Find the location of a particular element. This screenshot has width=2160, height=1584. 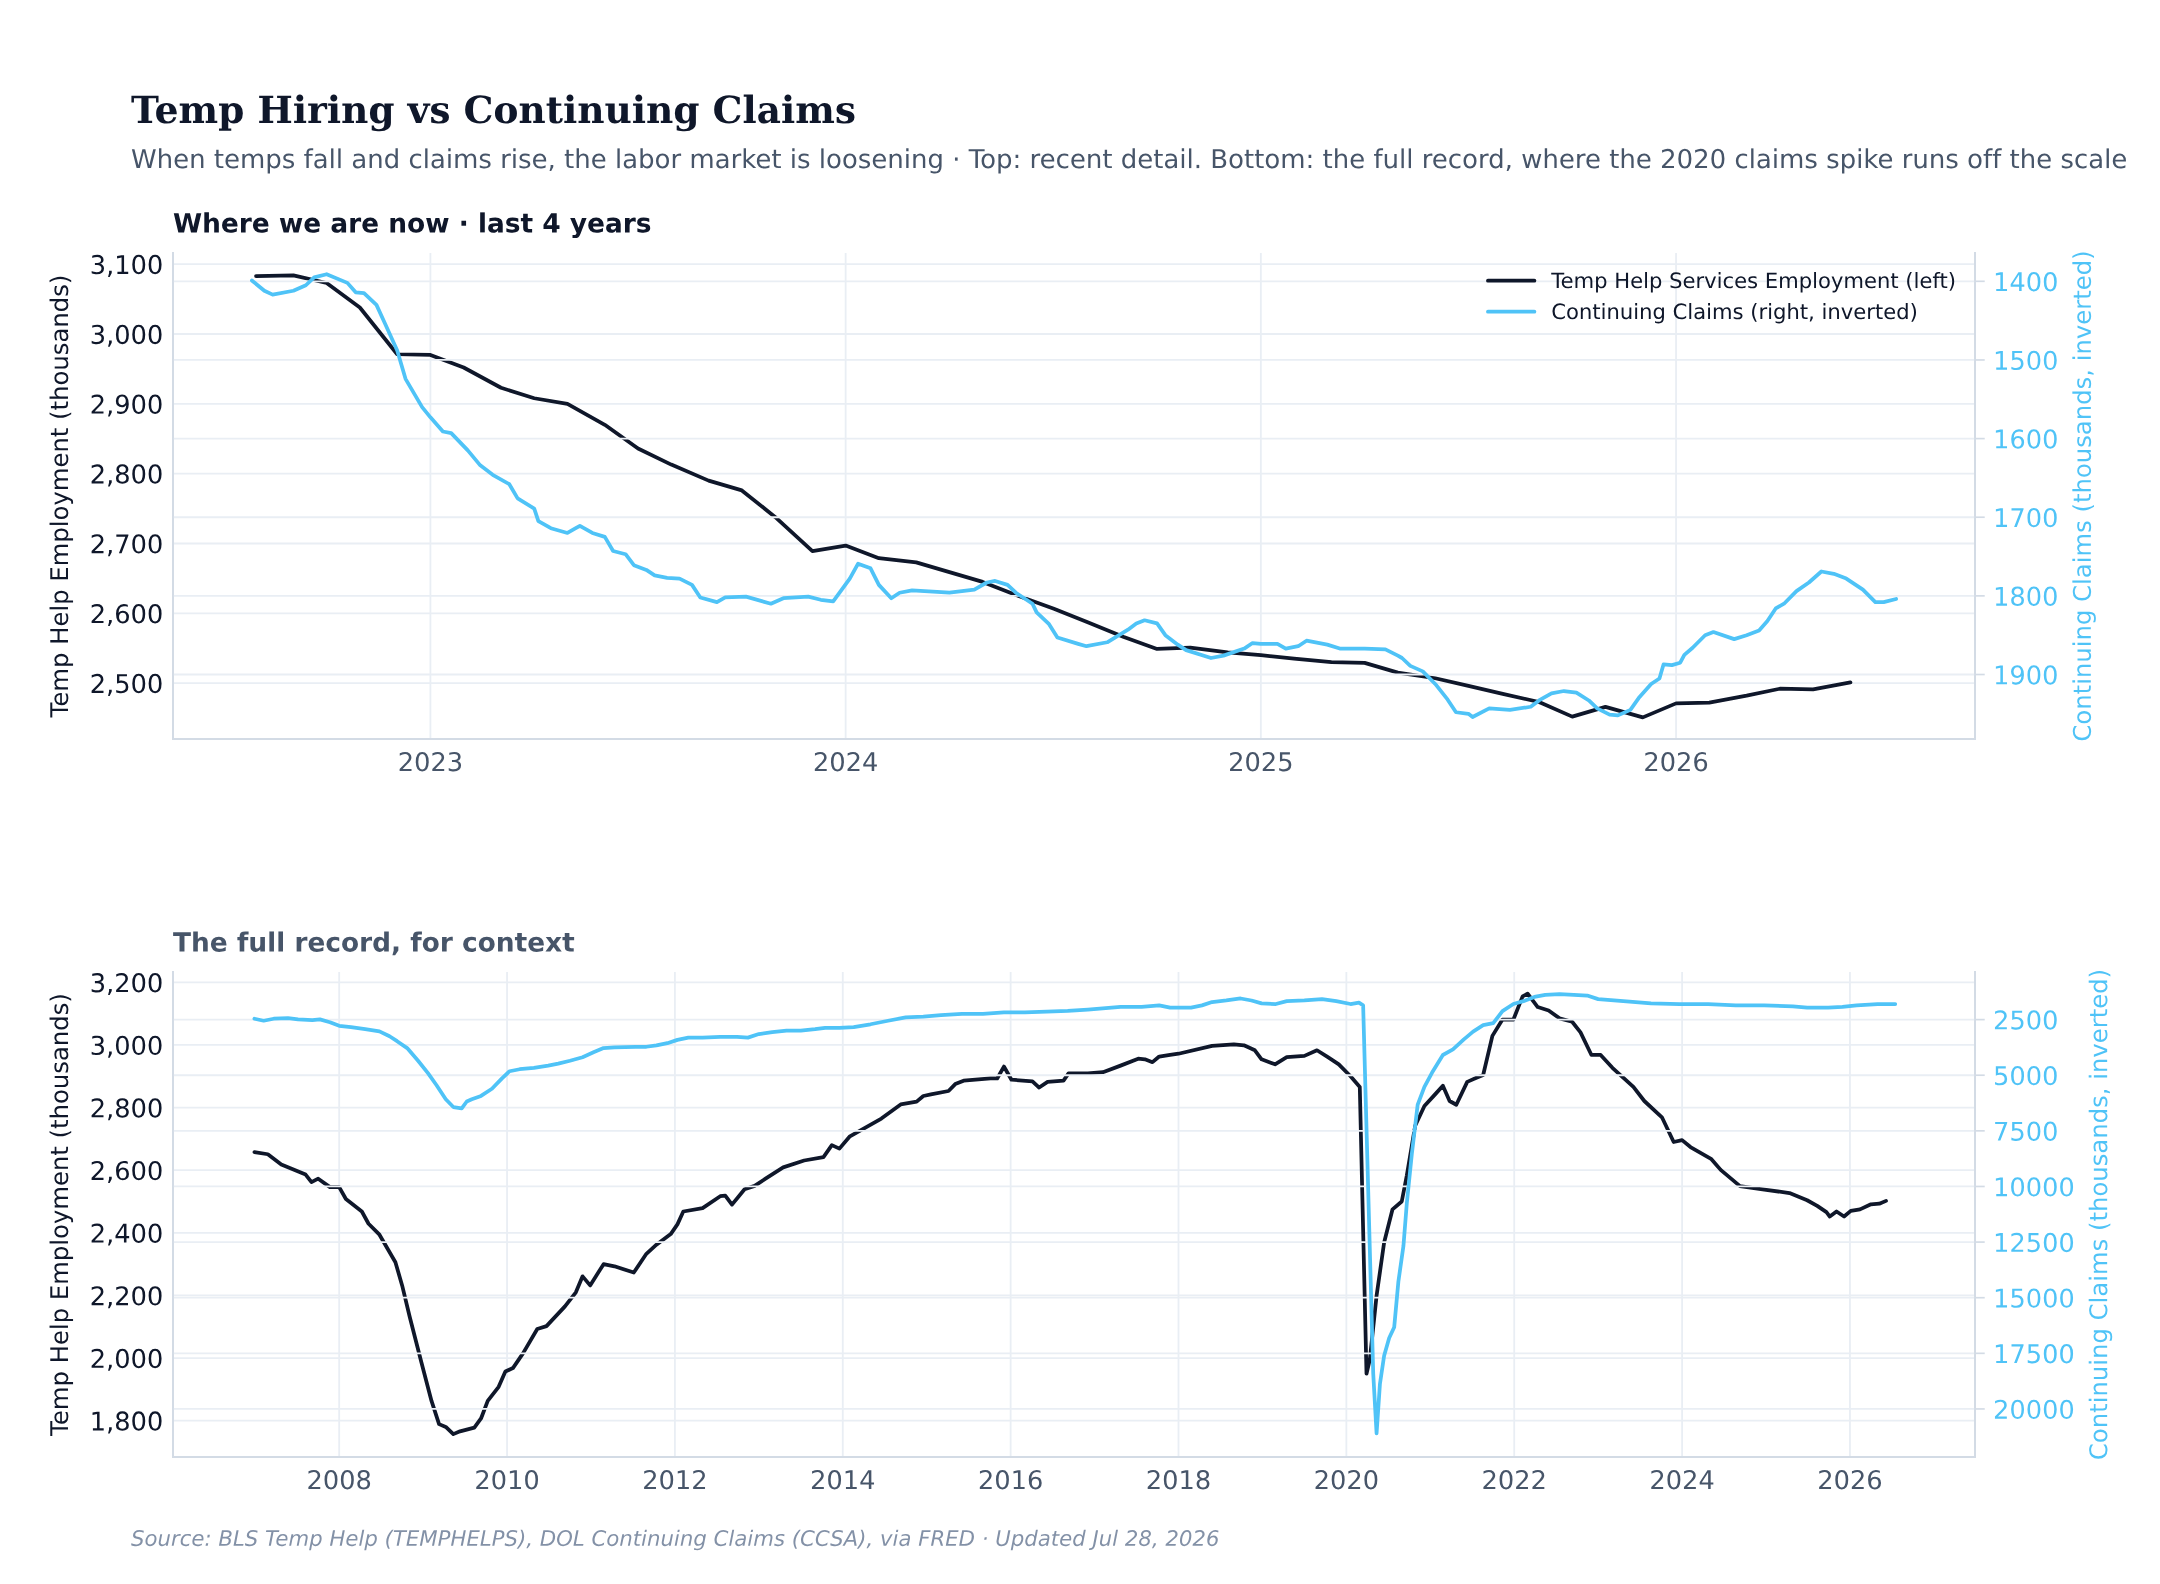

legend-label: Continuing Claims (right, inverted) is located at coordinates (1734, 313).